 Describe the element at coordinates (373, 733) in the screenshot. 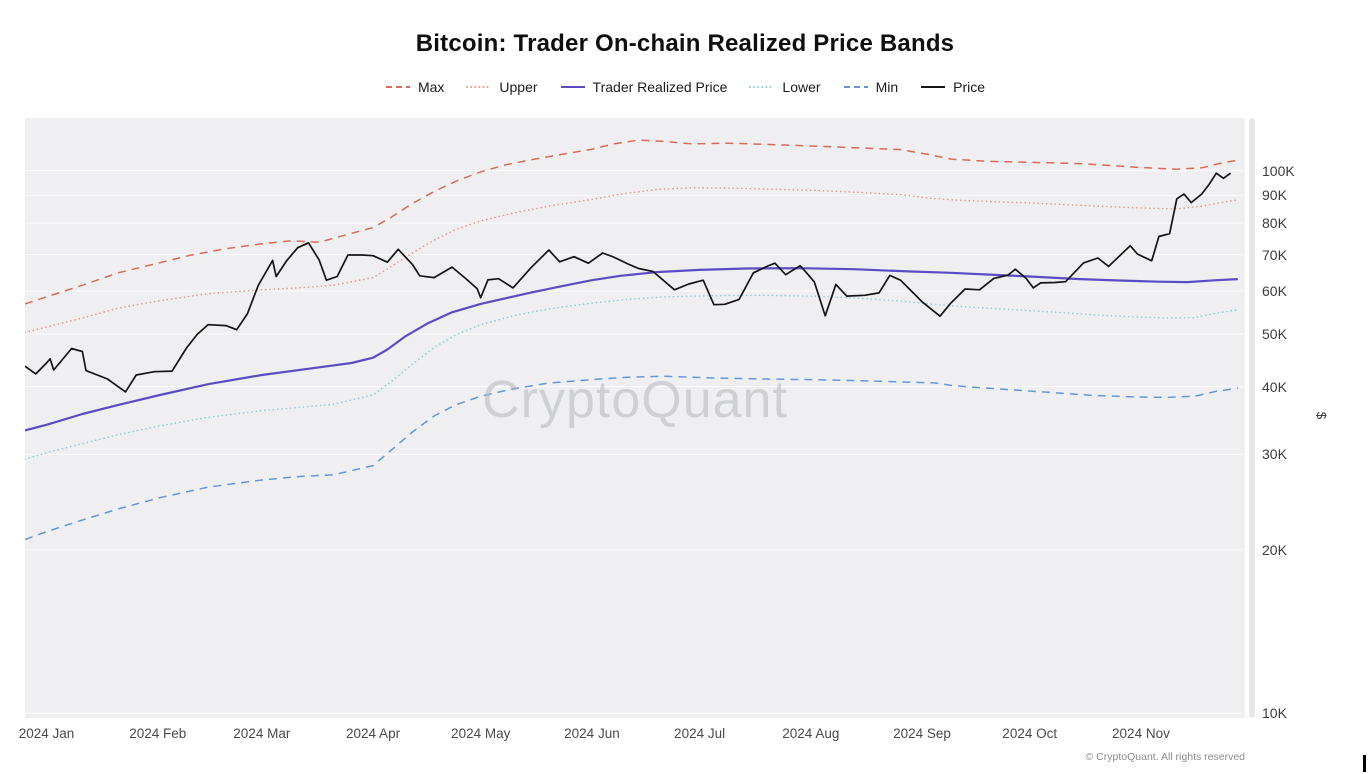

I see `x-tick-label: 2024 Apr` at that location.